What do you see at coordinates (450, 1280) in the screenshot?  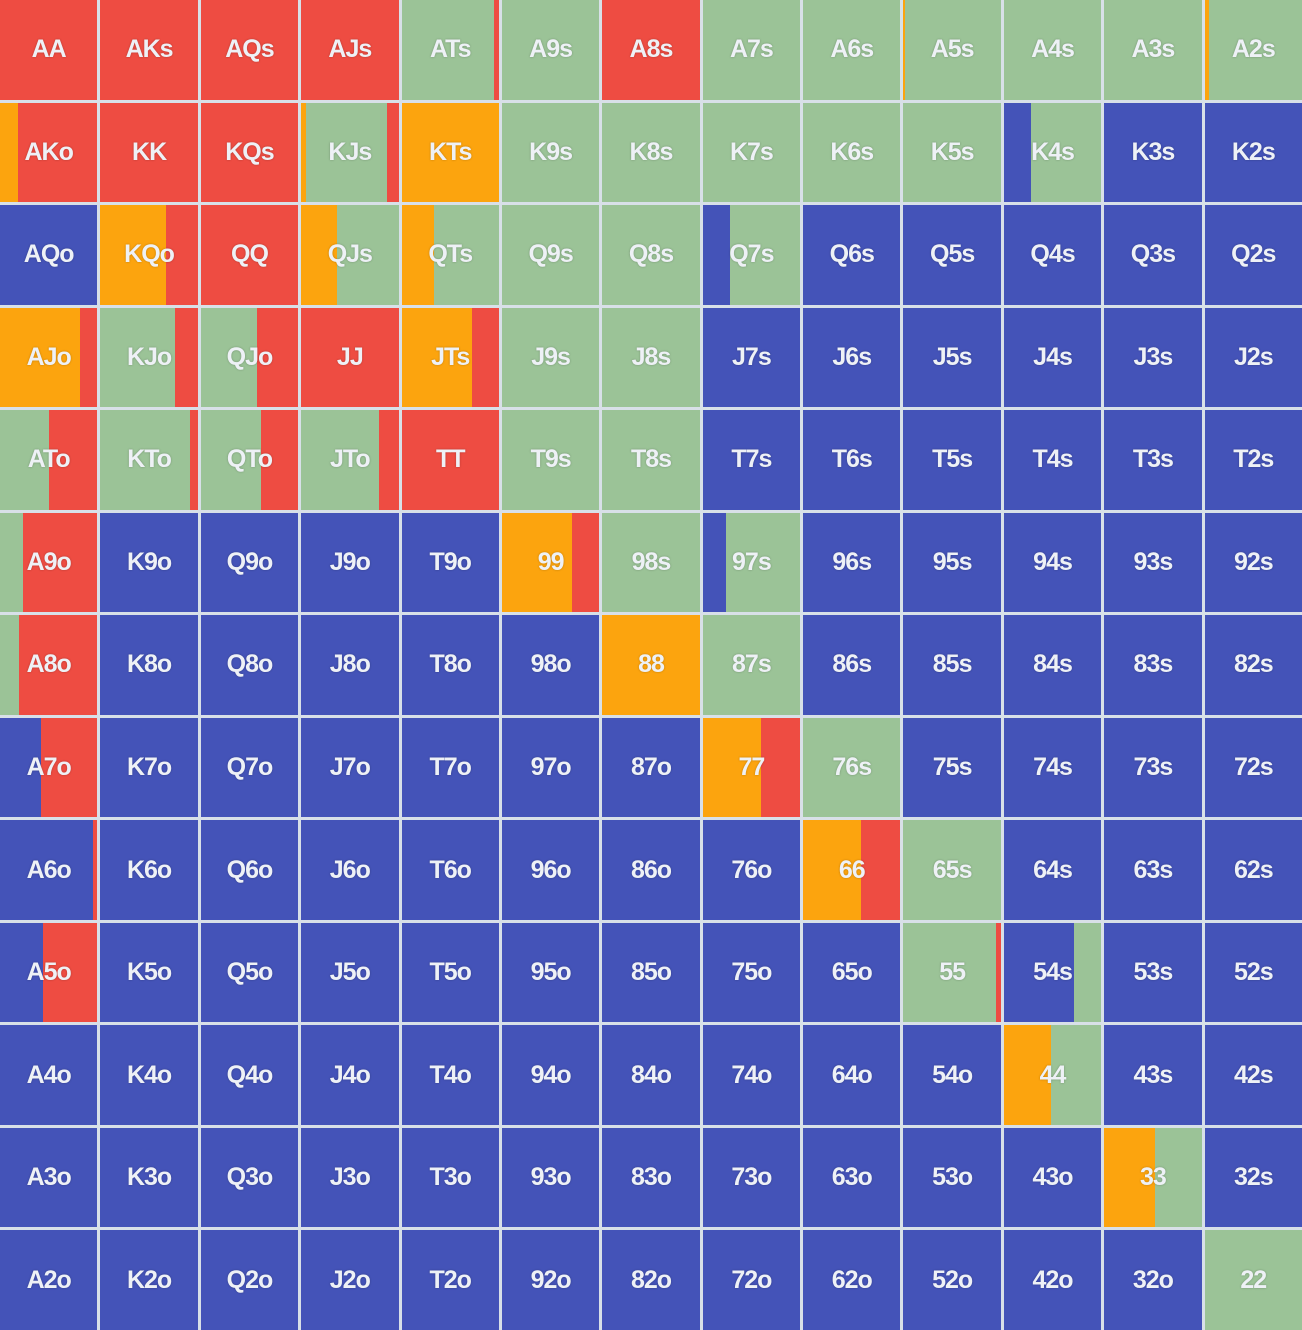 I see `hand-cell-T2o: T2o` at bounding box center [450, 1280].